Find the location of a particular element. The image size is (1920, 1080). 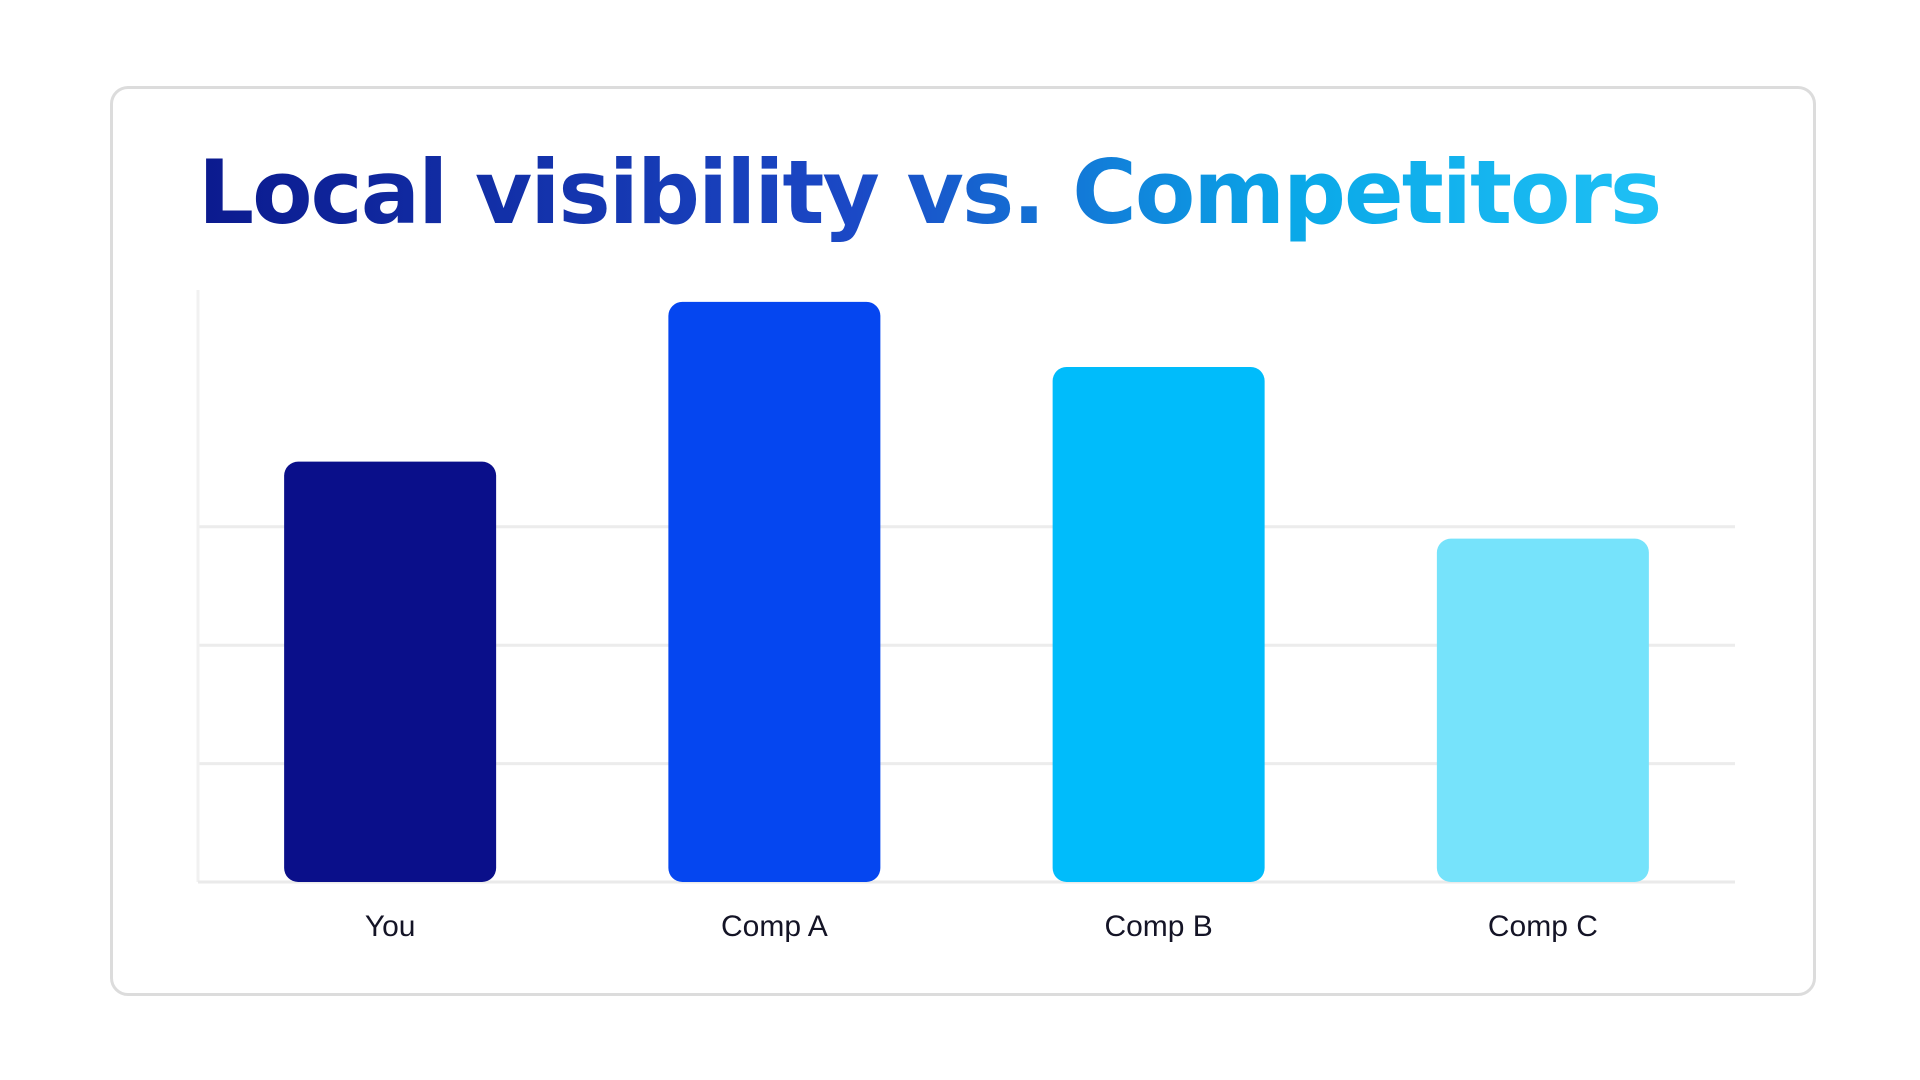

bar-comp-a is located at coordinates (774, 592).